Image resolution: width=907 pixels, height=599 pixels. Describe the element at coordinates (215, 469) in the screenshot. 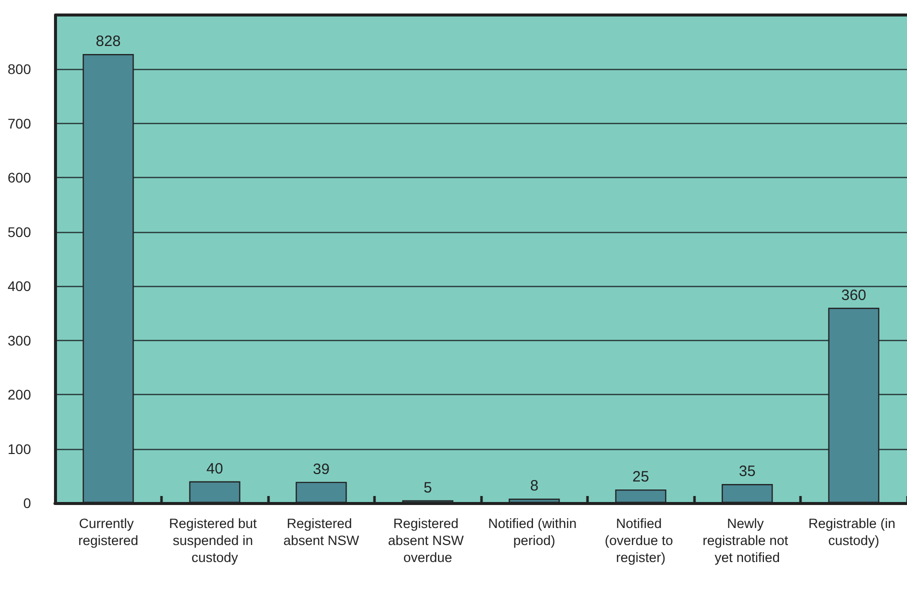

I see `data-label: 40` at that location.